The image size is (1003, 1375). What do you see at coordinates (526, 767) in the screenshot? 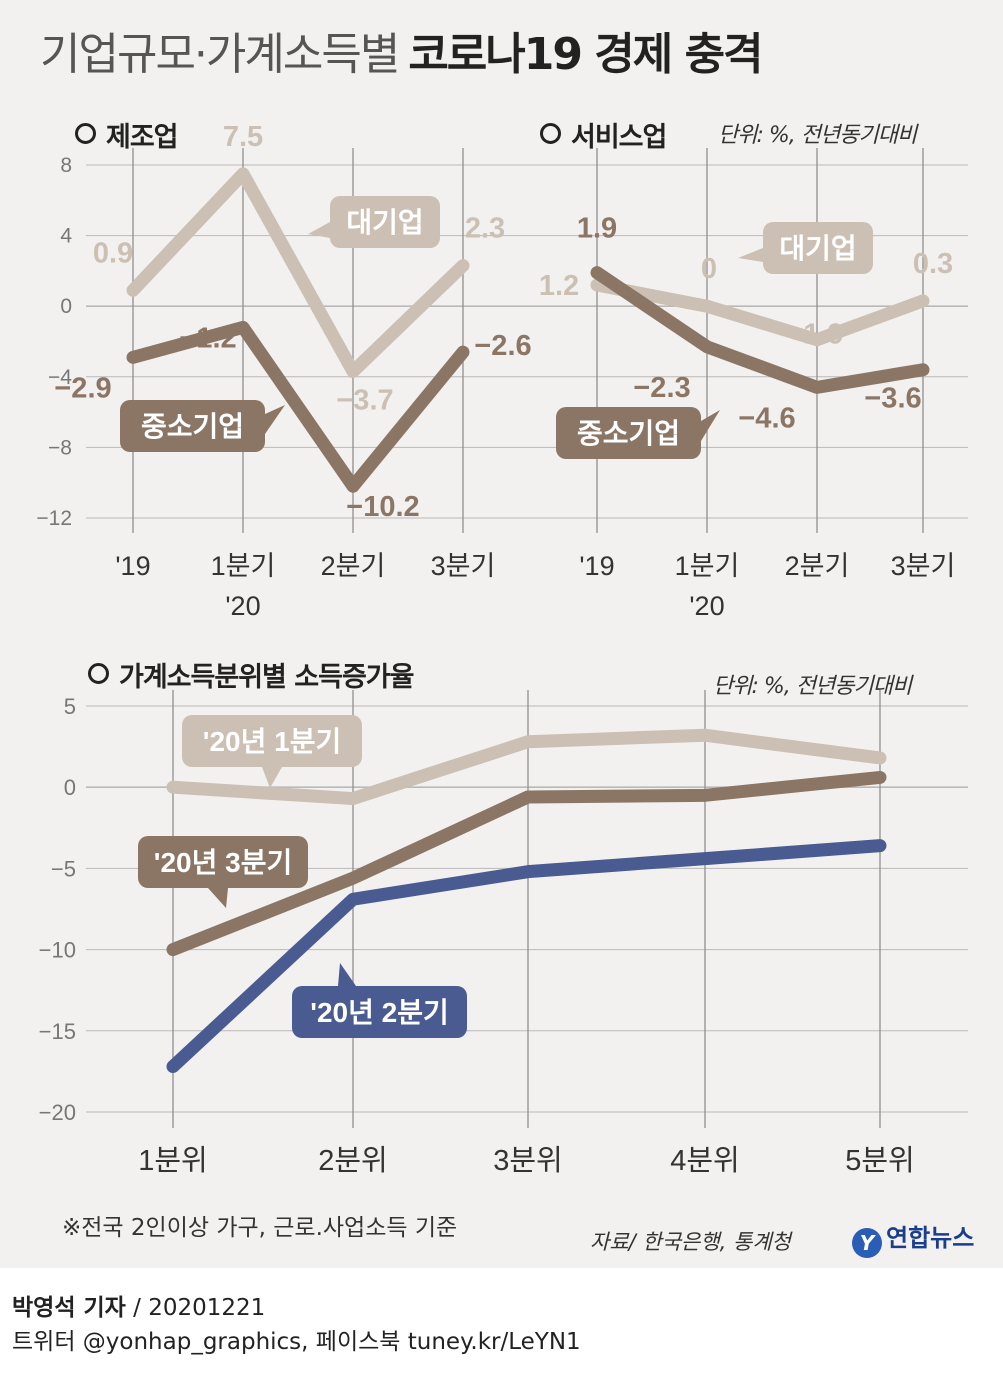
I see `q1-2020-line` at bounding box center [526, 767].